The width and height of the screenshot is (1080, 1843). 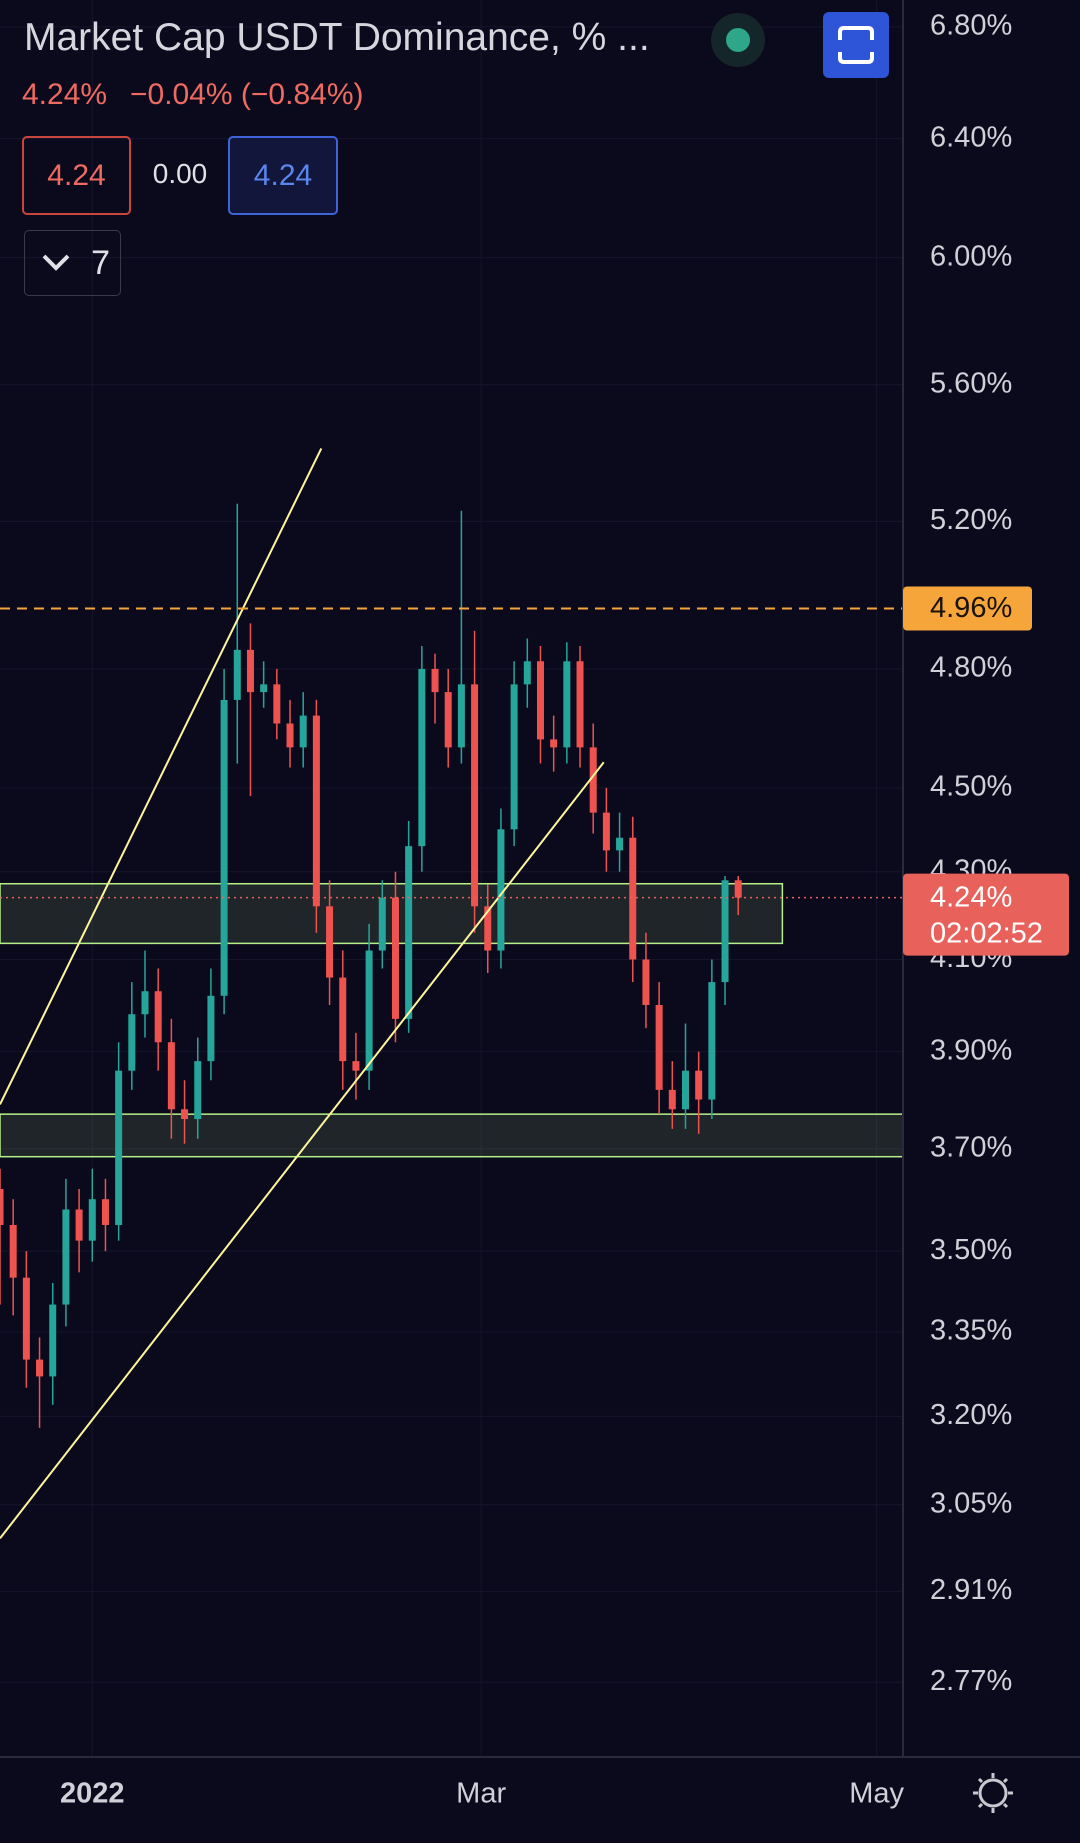 I want to click on change: −0.04% (−0.84%), so click(x=247, y=94).